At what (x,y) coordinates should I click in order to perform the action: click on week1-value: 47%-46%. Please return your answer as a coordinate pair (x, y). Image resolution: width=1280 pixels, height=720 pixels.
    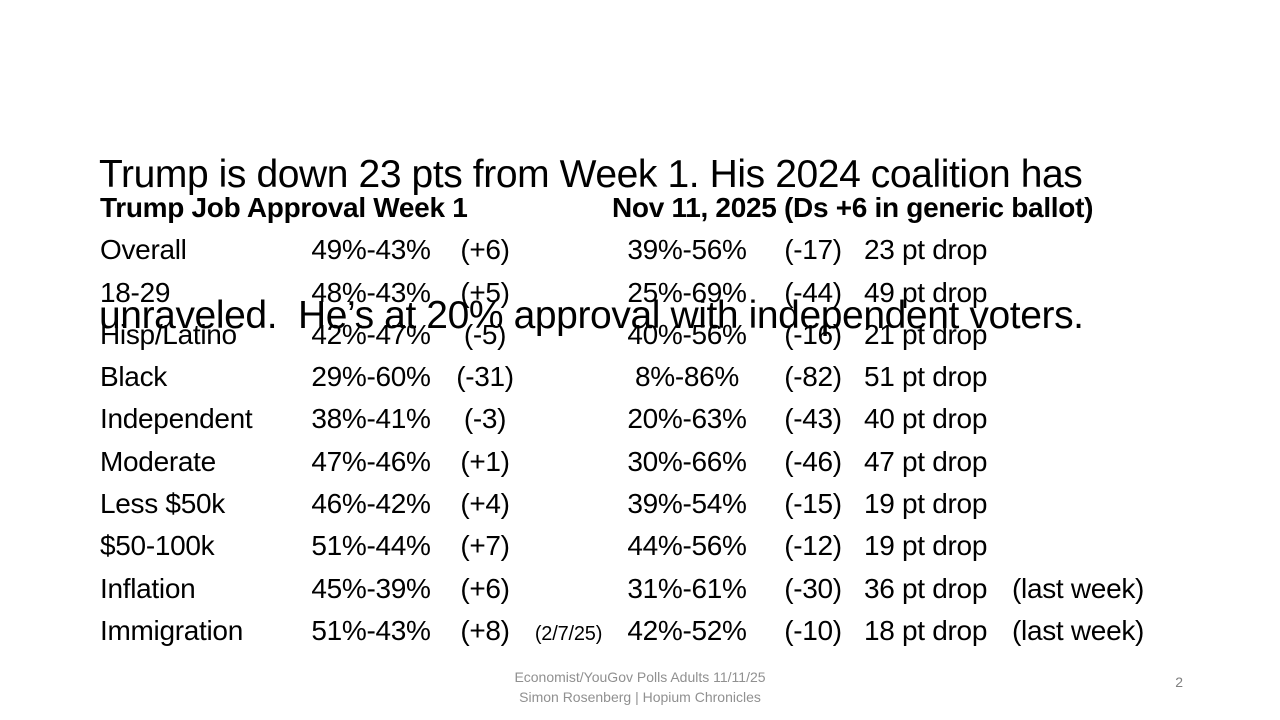
    Looking at the image, I should click on (371, 461).